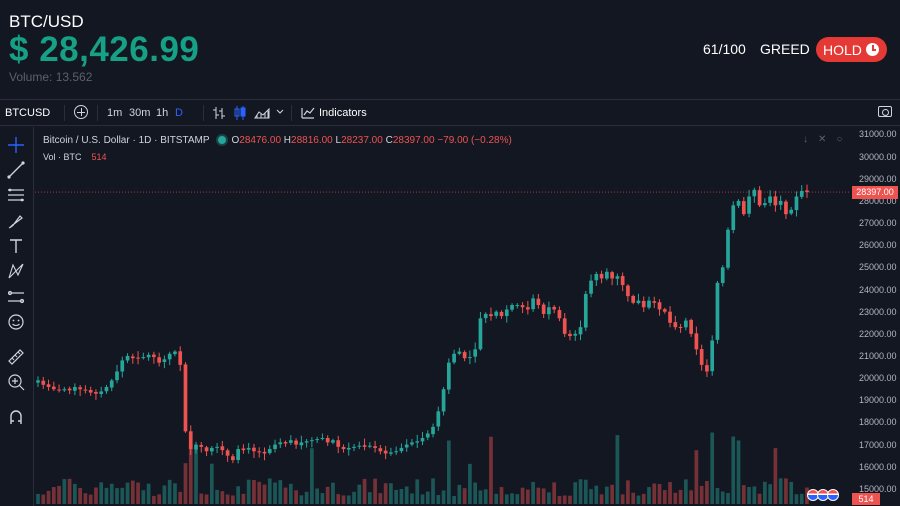  What do you see at coordinates (338, 140) in the screenshot?
I see `legend-l-label: L` at bounding box center [338, 140].